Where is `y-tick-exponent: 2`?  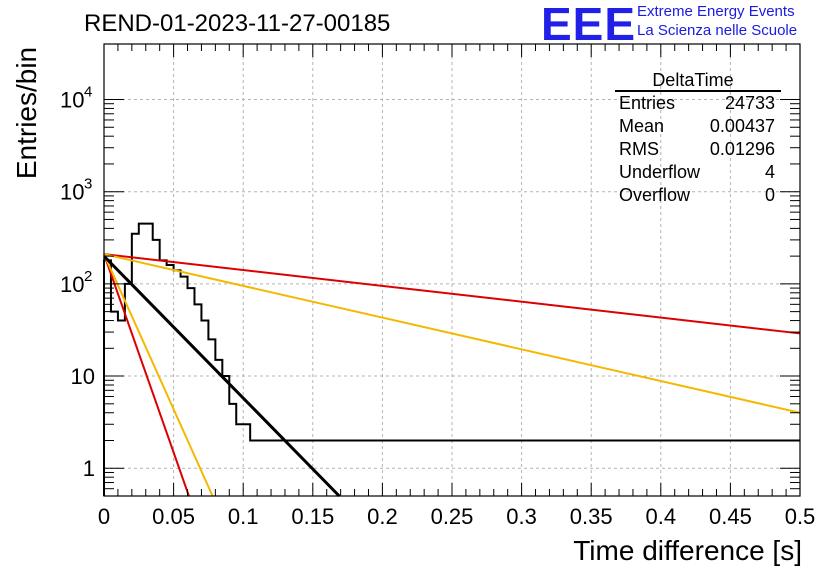
y-tick-exponent: 2 is located at coordinates (88, 276).